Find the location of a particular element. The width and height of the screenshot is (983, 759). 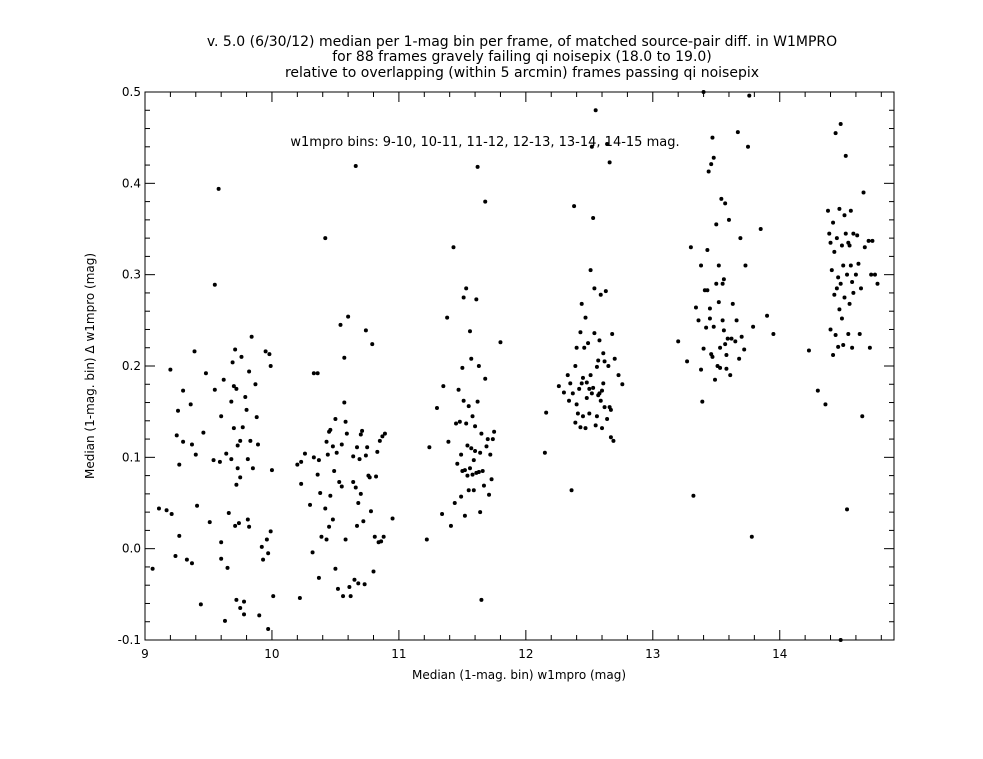

y-tick-label: 0.3 is located at coordinates (131, 275).